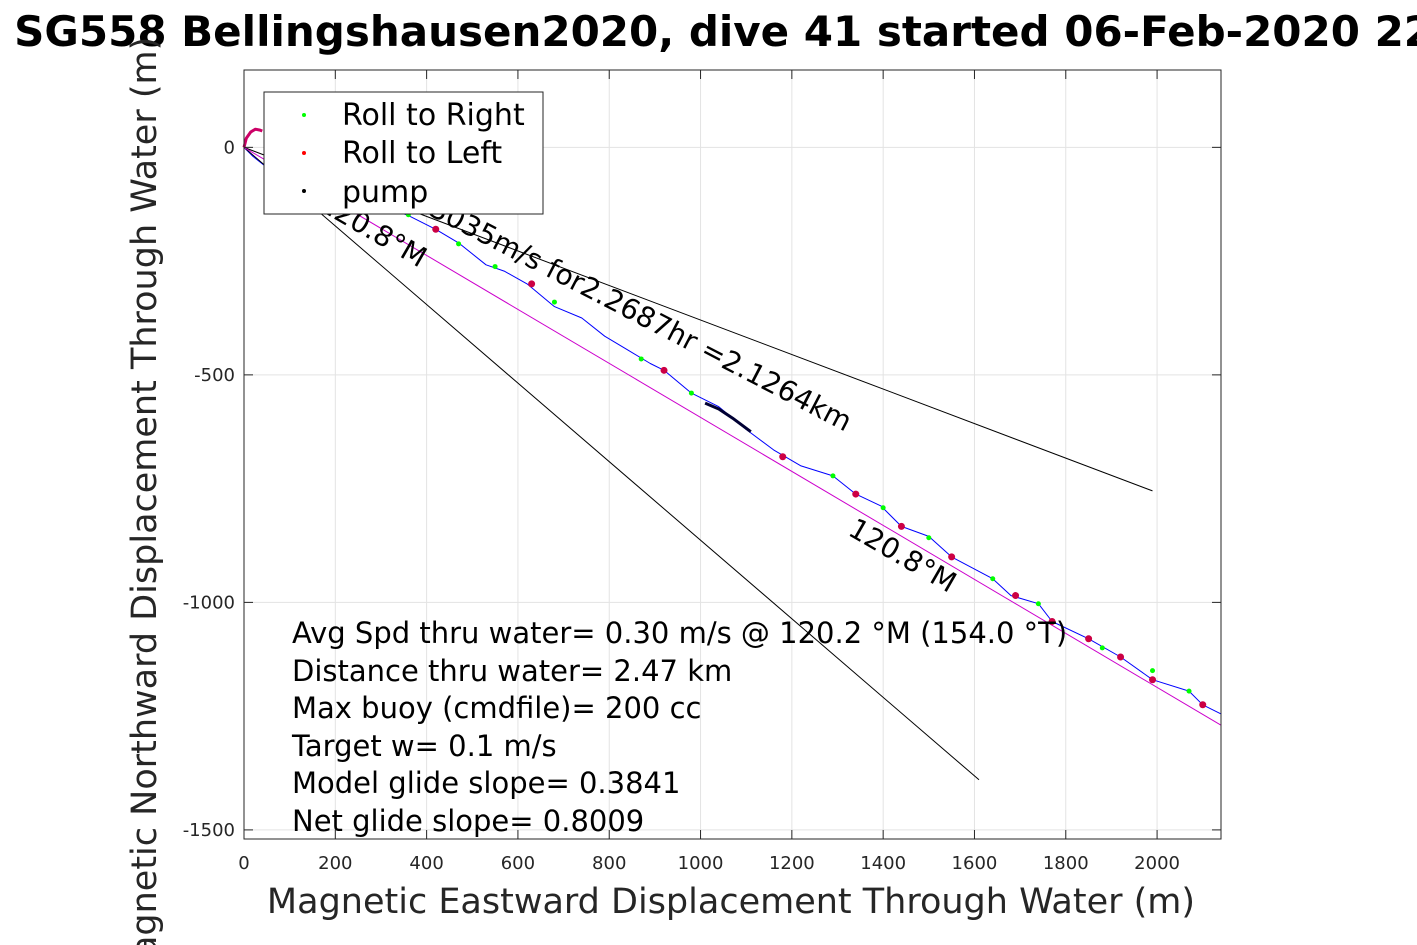 The height and width of the screenshot is (945, 1417). I want to click on legend-marker-pump, so click(304, 191).